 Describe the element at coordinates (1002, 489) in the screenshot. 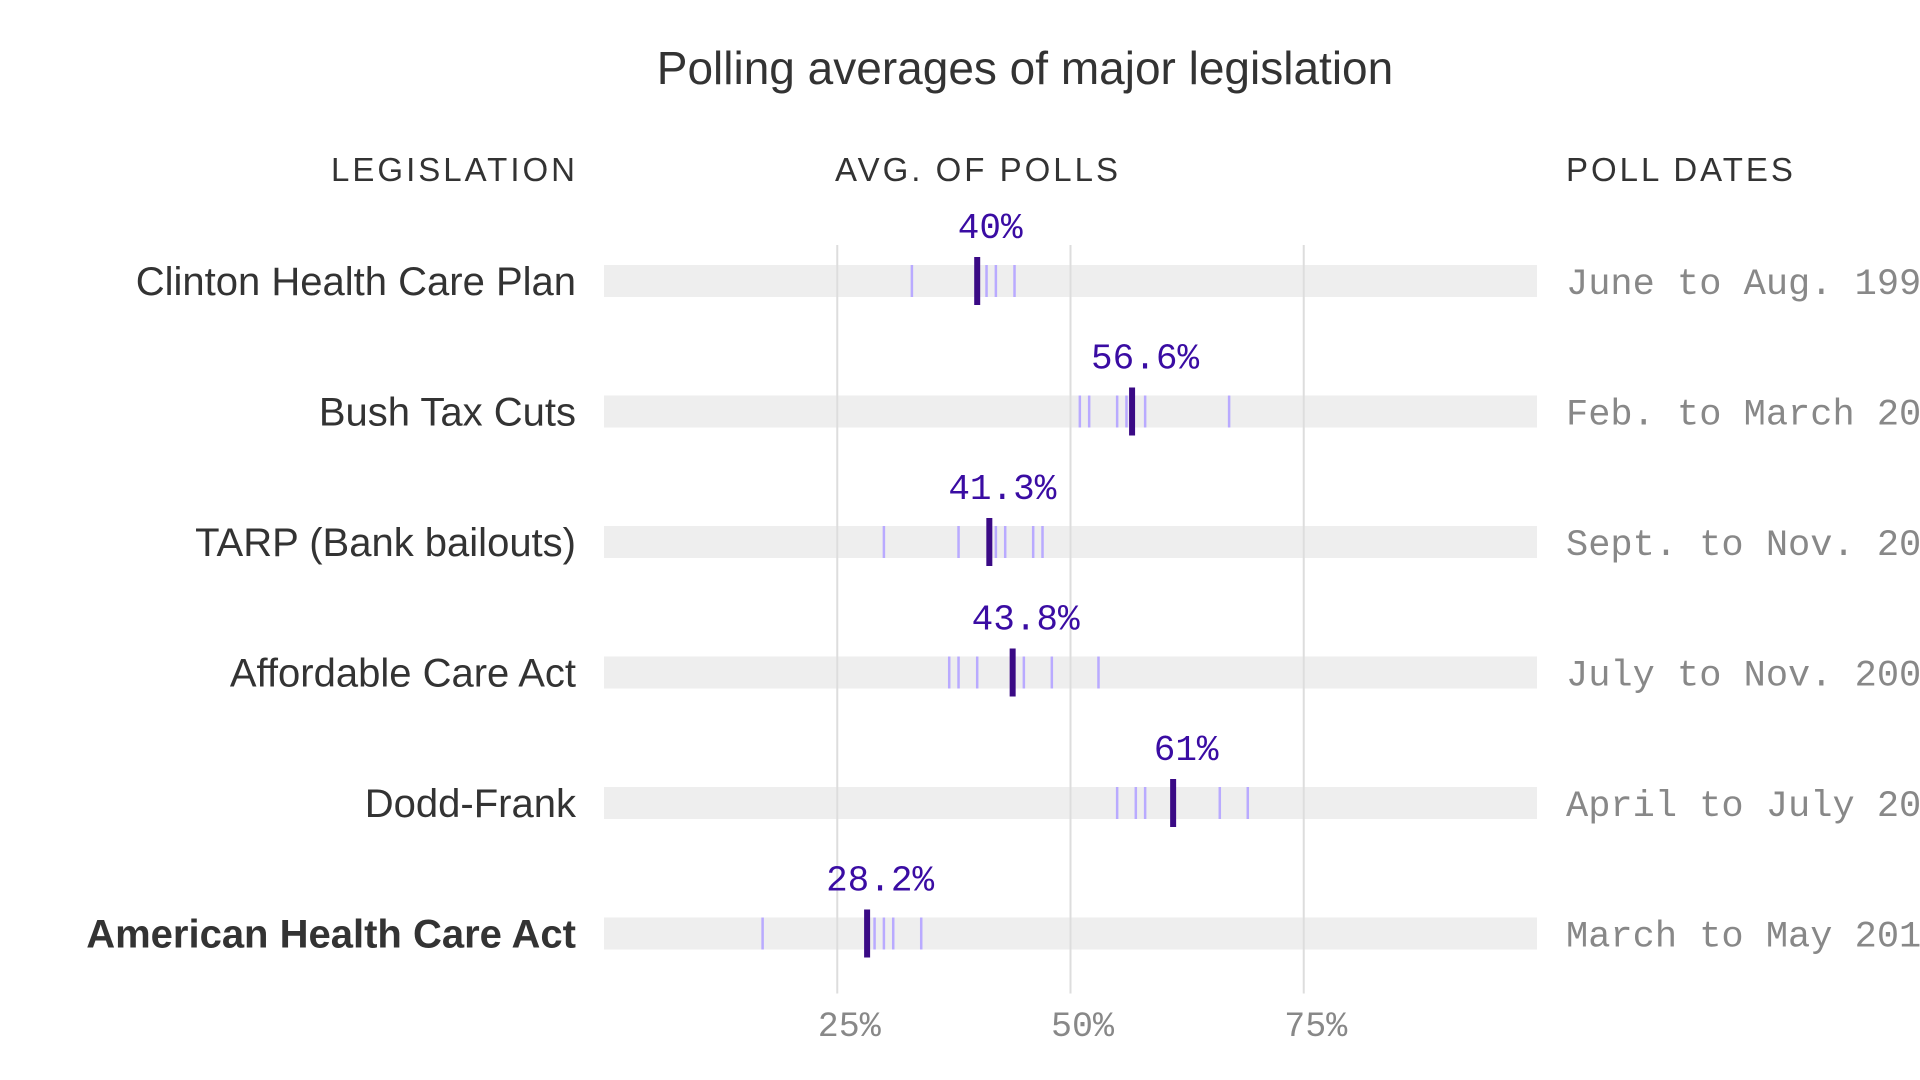

I see `average-label: 41.3%` at that location.